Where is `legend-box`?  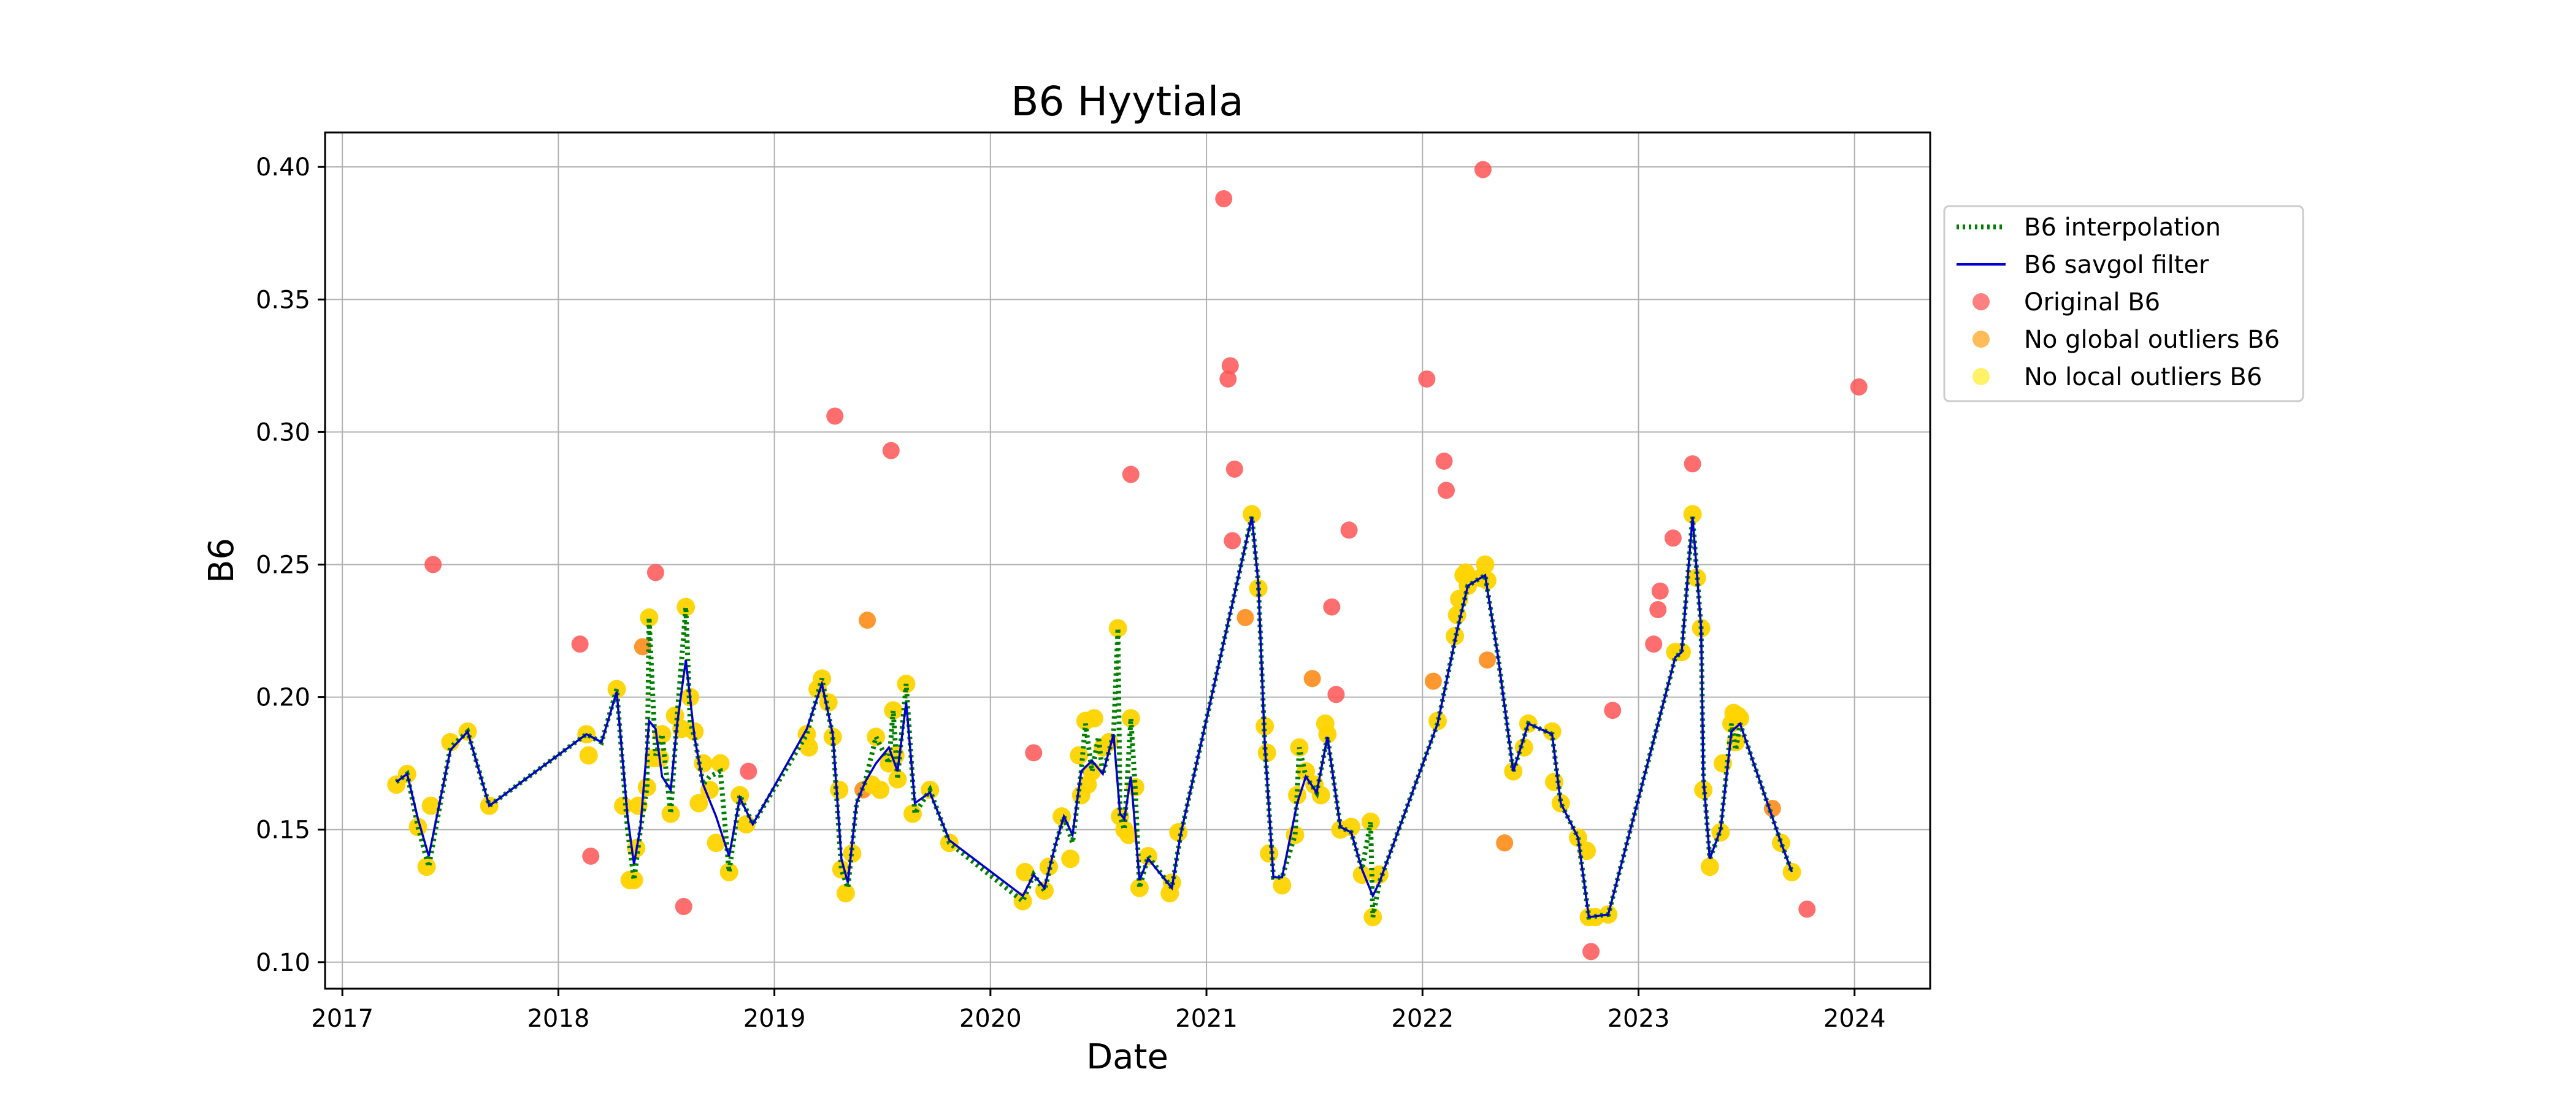
legend-box is located at coordinates (2123, 303).